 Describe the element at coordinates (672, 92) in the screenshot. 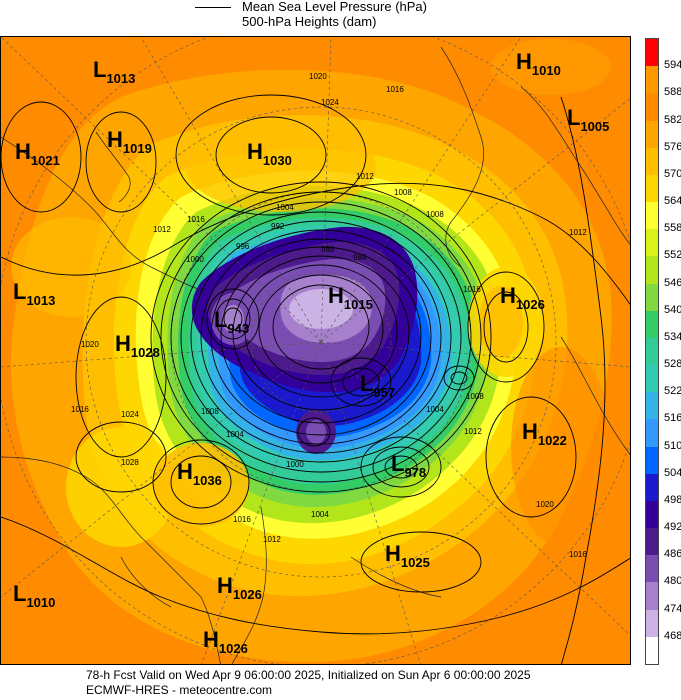

I see `colorbar-tick-label: 588` at that location.